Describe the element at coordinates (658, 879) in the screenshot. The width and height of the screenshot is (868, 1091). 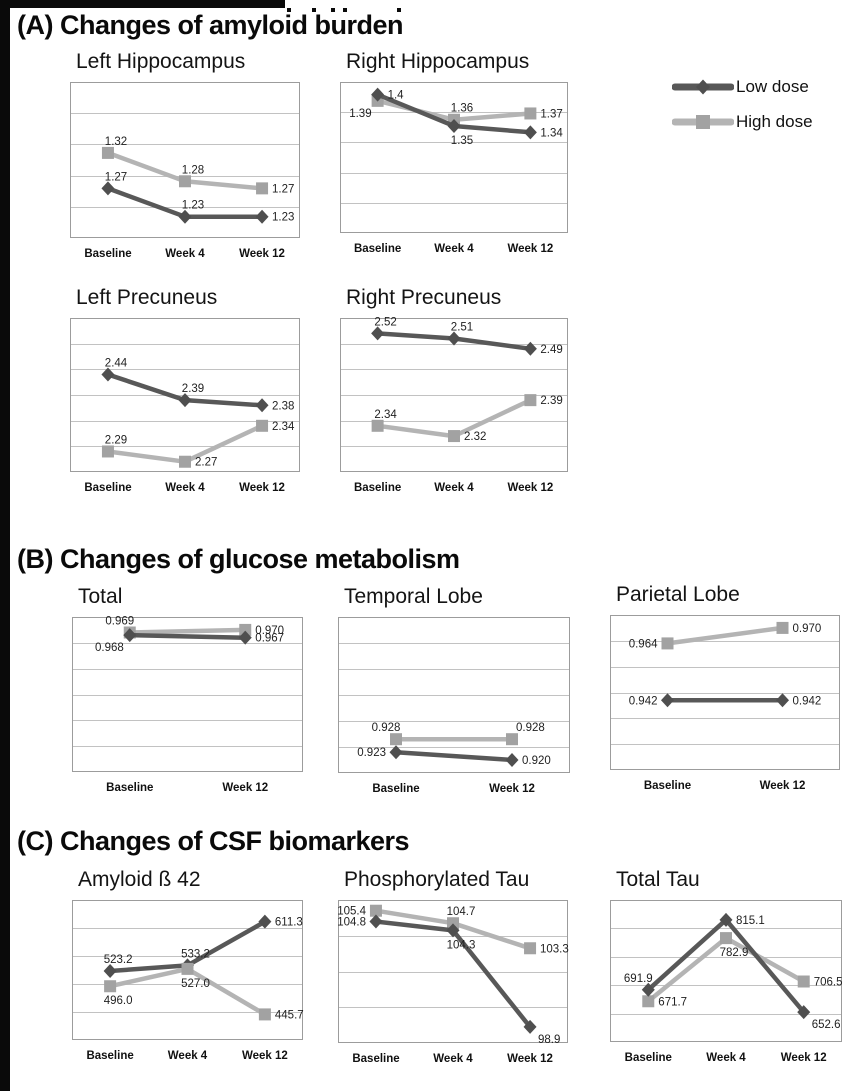
I see `chart-title: Total Tau` at that location.